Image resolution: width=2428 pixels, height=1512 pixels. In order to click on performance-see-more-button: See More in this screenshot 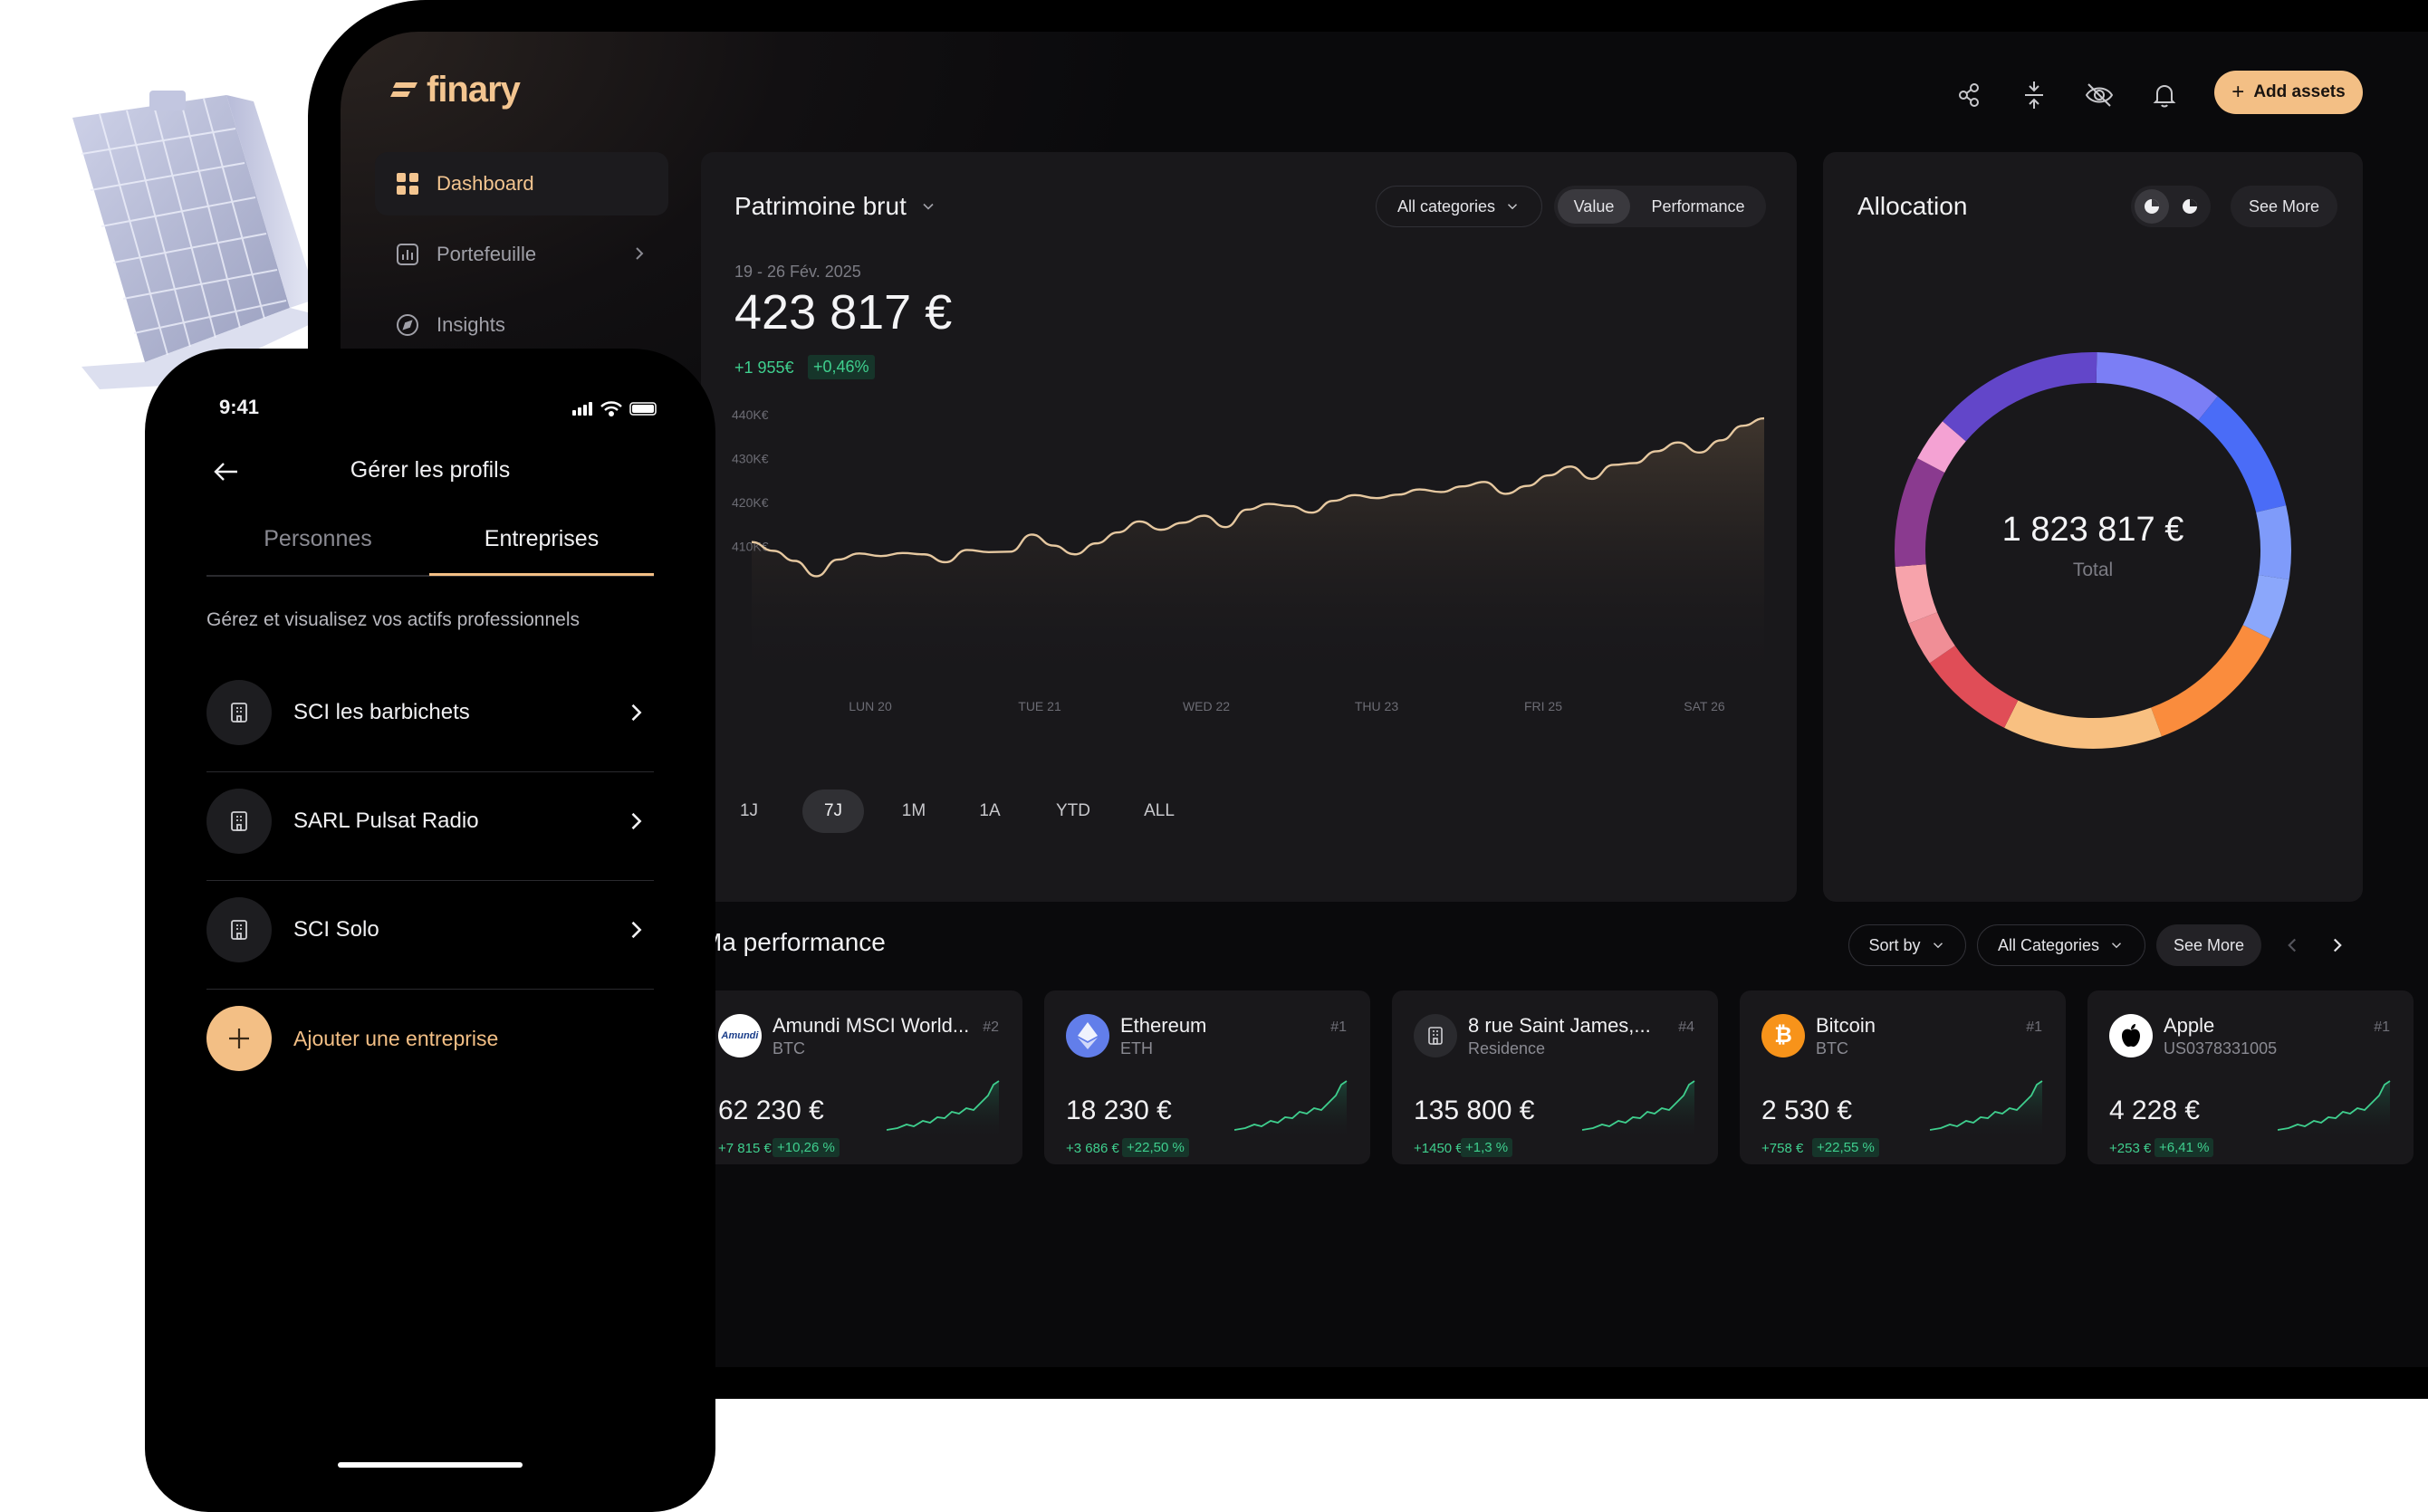, I will do `click(2208, 945)`.